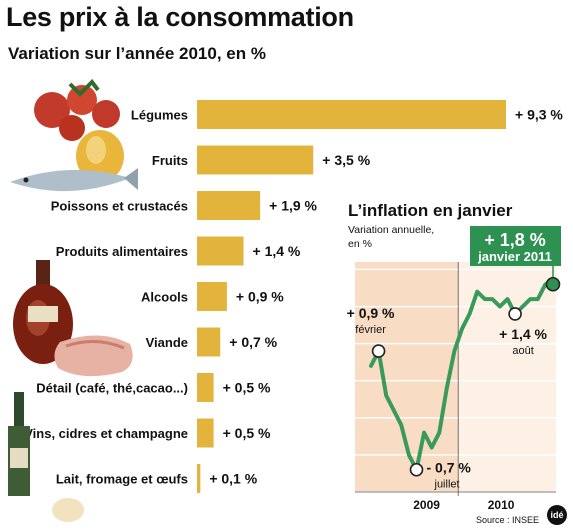 This screenshot has width=573, height=531. What do you see at coordinates (430, 210) in the screenshot?
I see `line-chart-title: L’inflation en janvier` at bounding box center [430, 210].